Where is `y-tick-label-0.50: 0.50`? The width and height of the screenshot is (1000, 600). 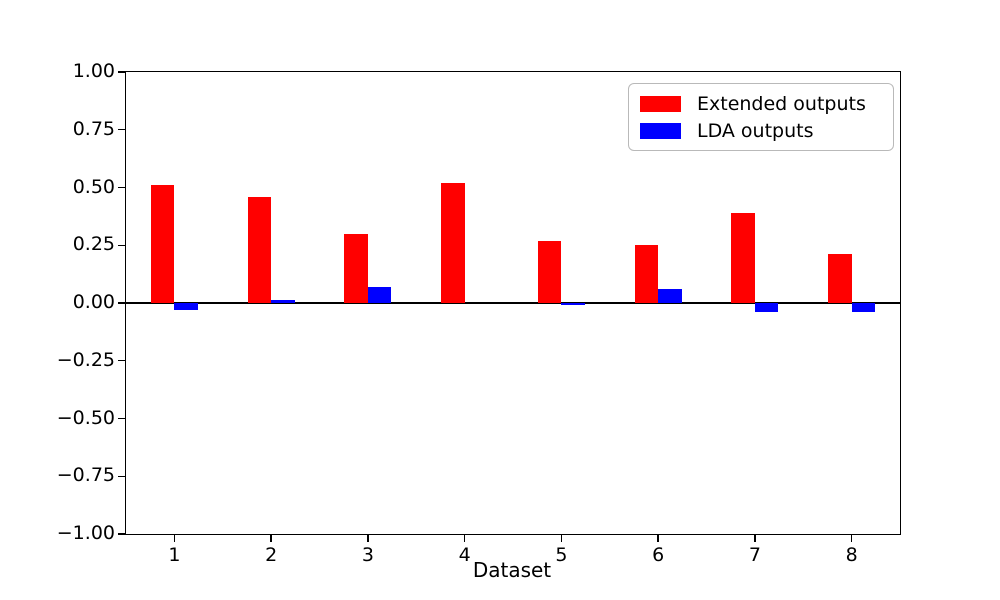 y-tick-label-0.50: 0.50 is located at coordinates (93, 186).